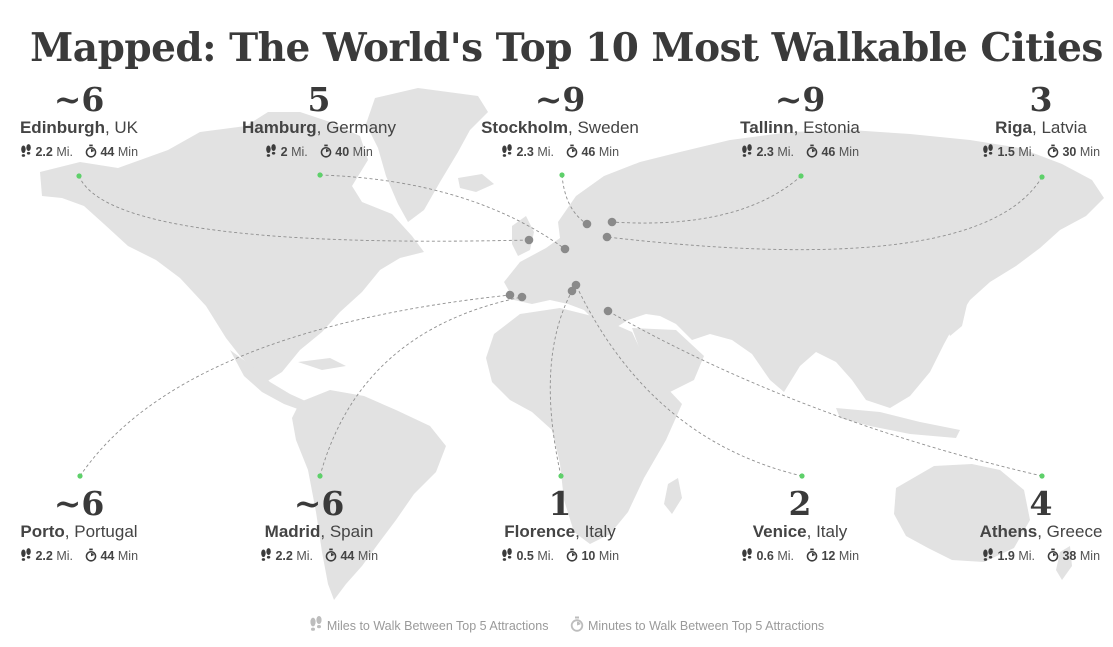  Describe the element at coordinates (232, 247) in the screenshot. I see `north-america-shape` at that location.